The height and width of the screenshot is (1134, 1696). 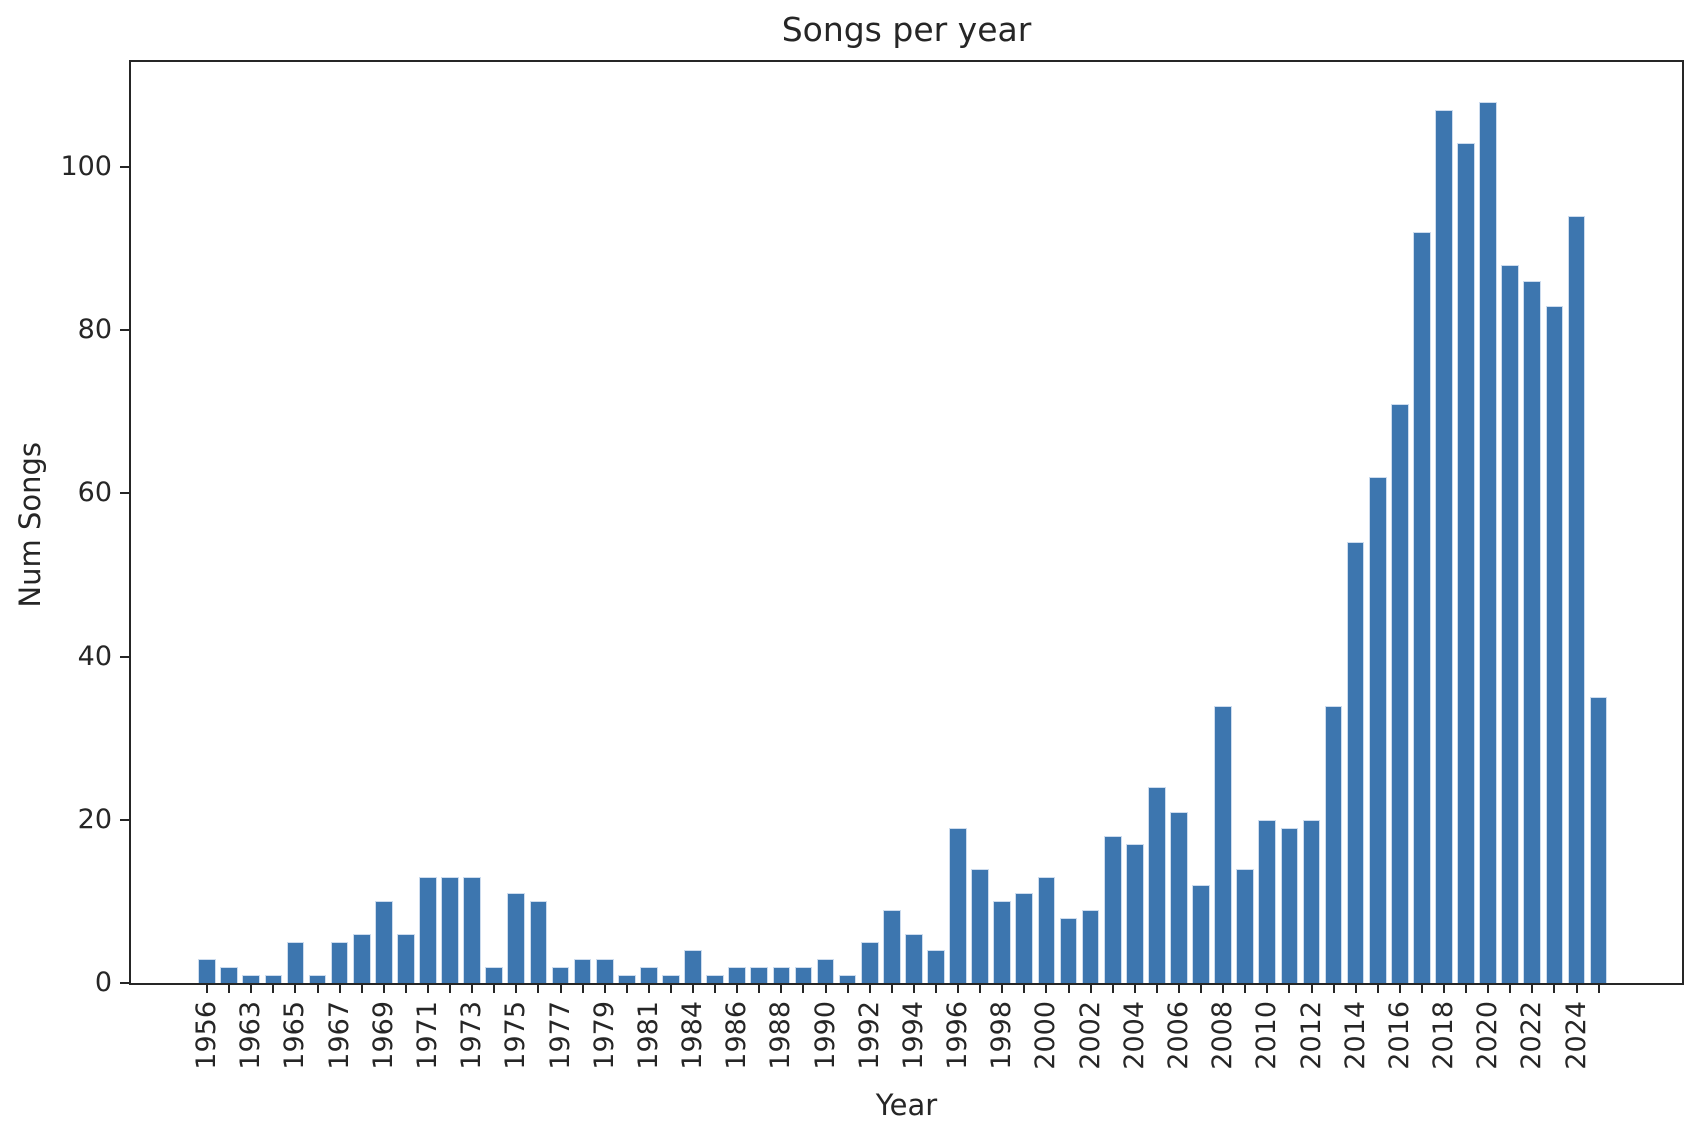 What do you see at coordinates (1532, 1035) in the screenshot?
I see `x-tick-label: 2022` at bounding box center [1532, 1035].